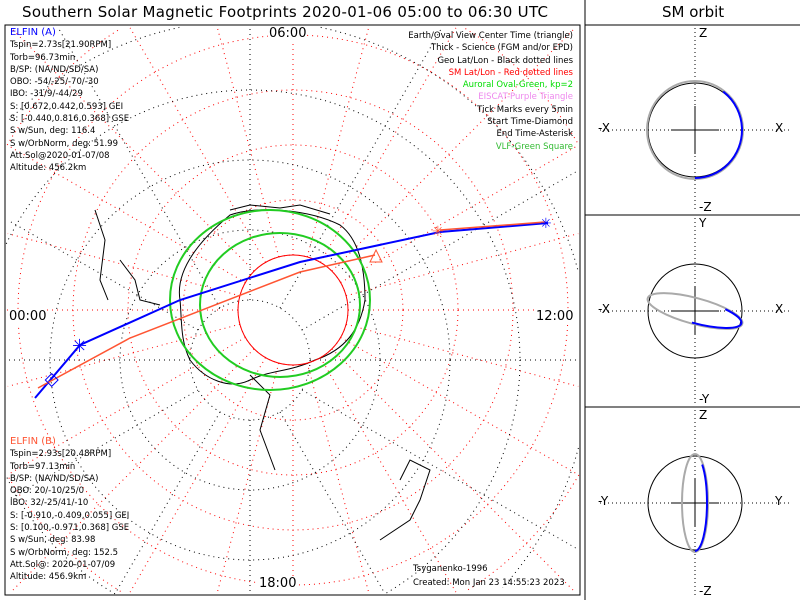  I want to click on elfin-b-line: Tspin=2.93s[20.48RPM], so click(61, 454).